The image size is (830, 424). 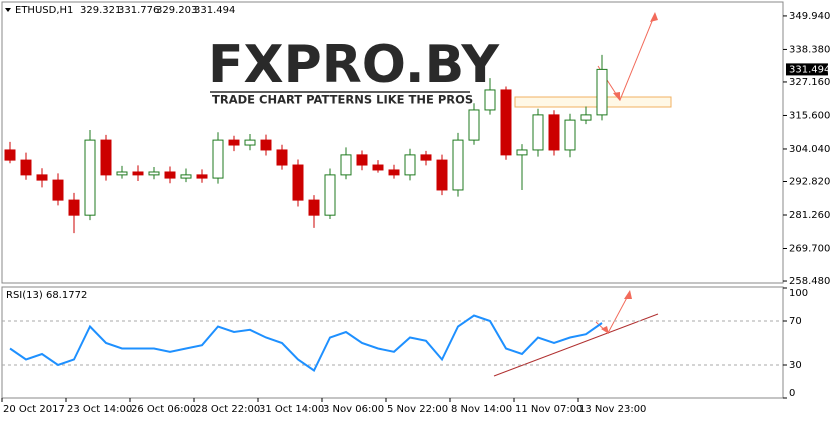 What do you see at coordinates (809, 181) in the screenshot?
I see `y-tick-label: 292.820` at bounding box center [809, 181].